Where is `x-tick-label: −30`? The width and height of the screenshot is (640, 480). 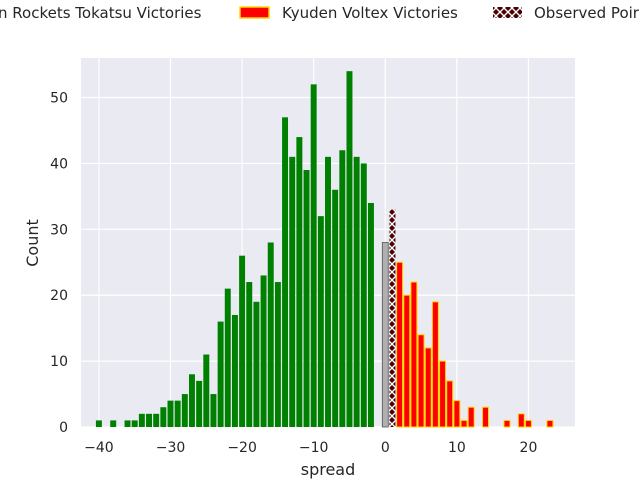
x-tick-label: −30 is located at coordinates (171, 448).